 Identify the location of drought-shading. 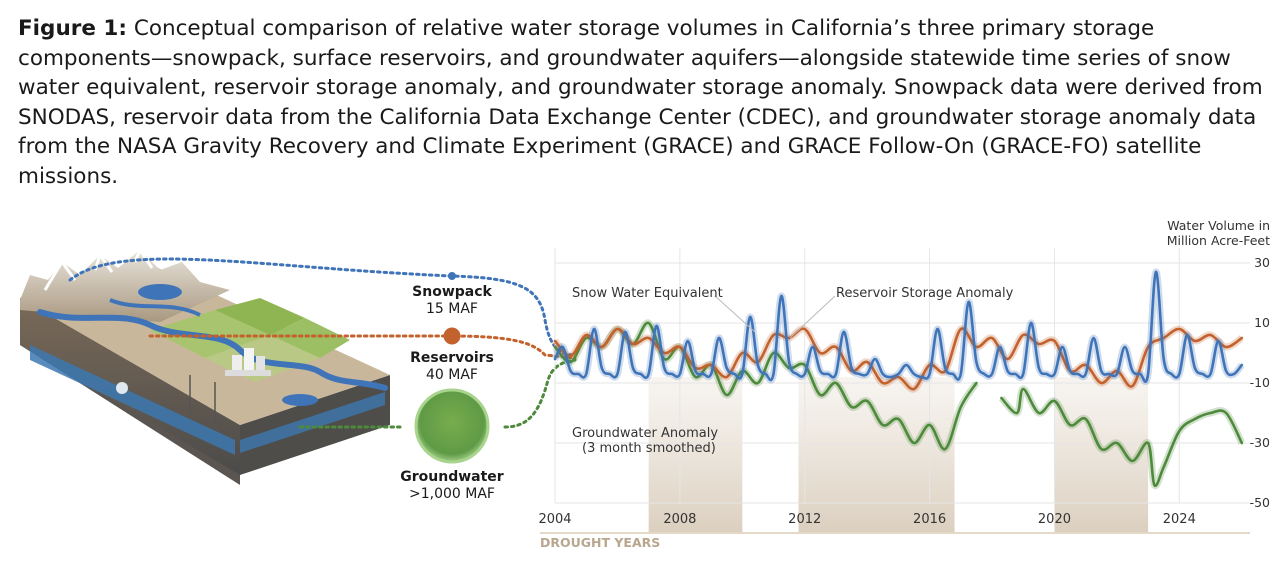
(898, 454).